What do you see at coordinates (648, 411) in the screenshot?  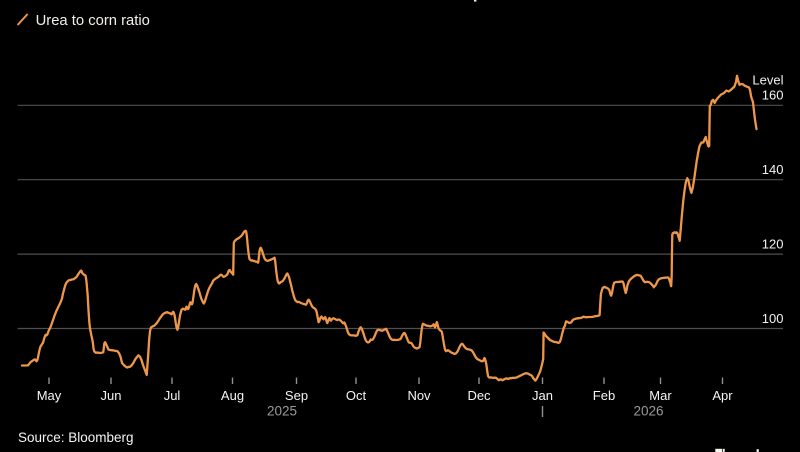 I see `svg-text: 2026` at bounding box center [648, 411].